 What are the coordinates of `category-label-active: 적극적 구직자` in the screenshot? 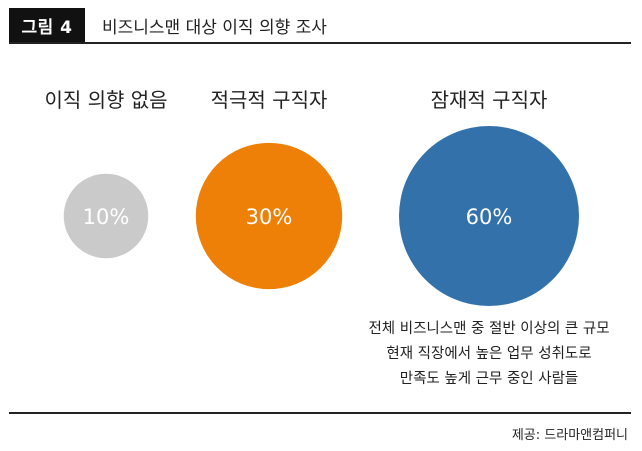 It's located at (269, 100).